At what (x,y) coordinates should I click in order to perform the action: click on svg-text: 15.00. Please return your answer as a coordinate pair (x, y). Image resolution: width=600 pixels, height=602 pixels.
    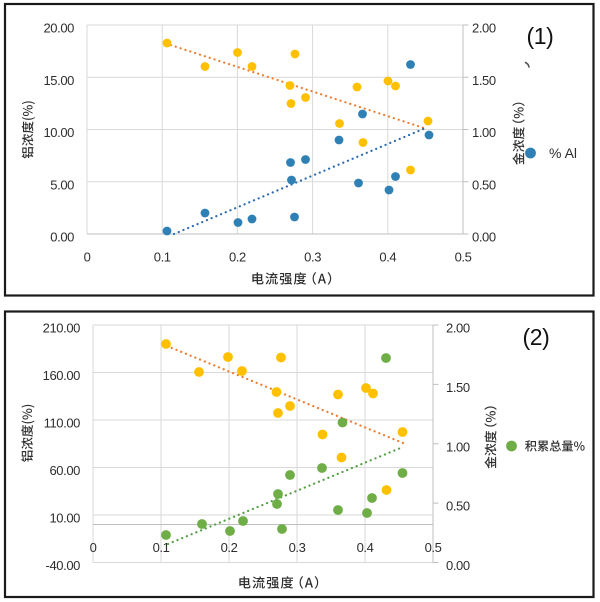
    Looking at the image, I should click on (58, 80).